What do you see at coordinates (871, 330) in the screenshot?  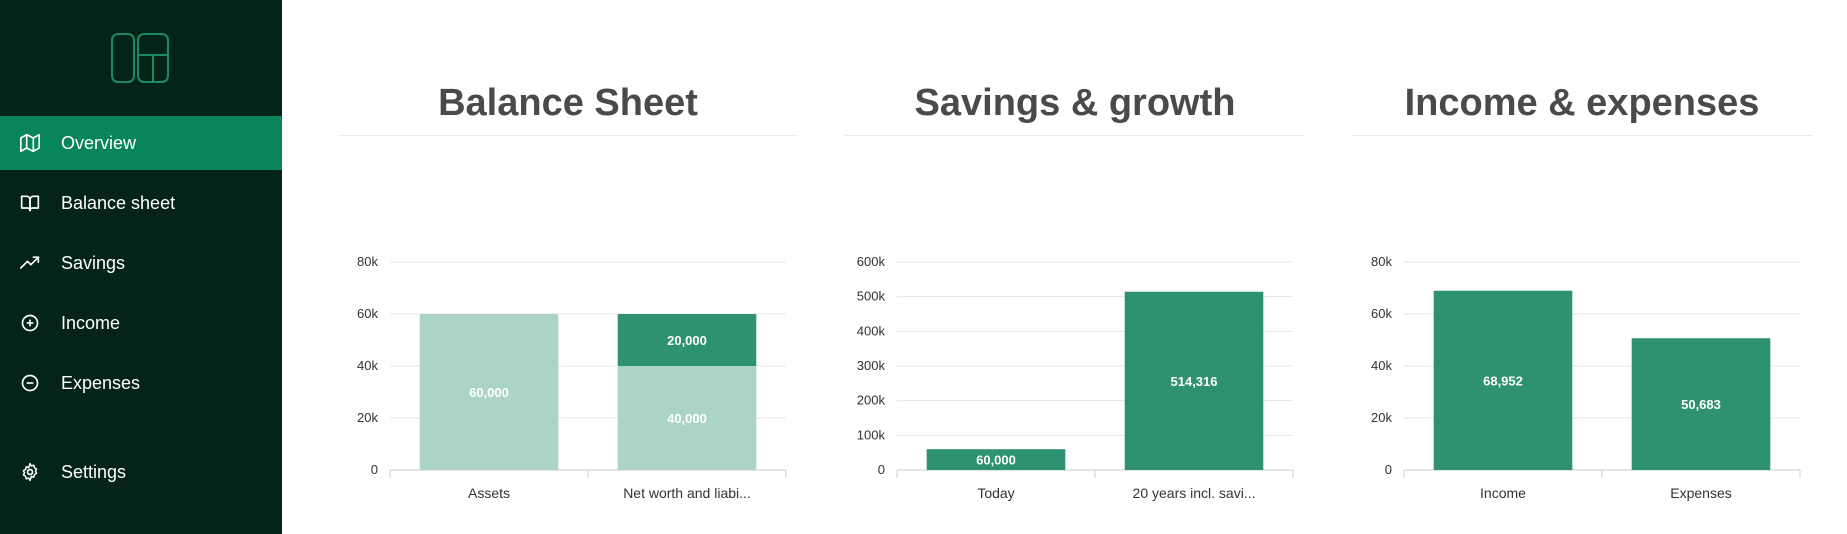 I see `y-tick-label: 400k` at bounding box center [871, 330].